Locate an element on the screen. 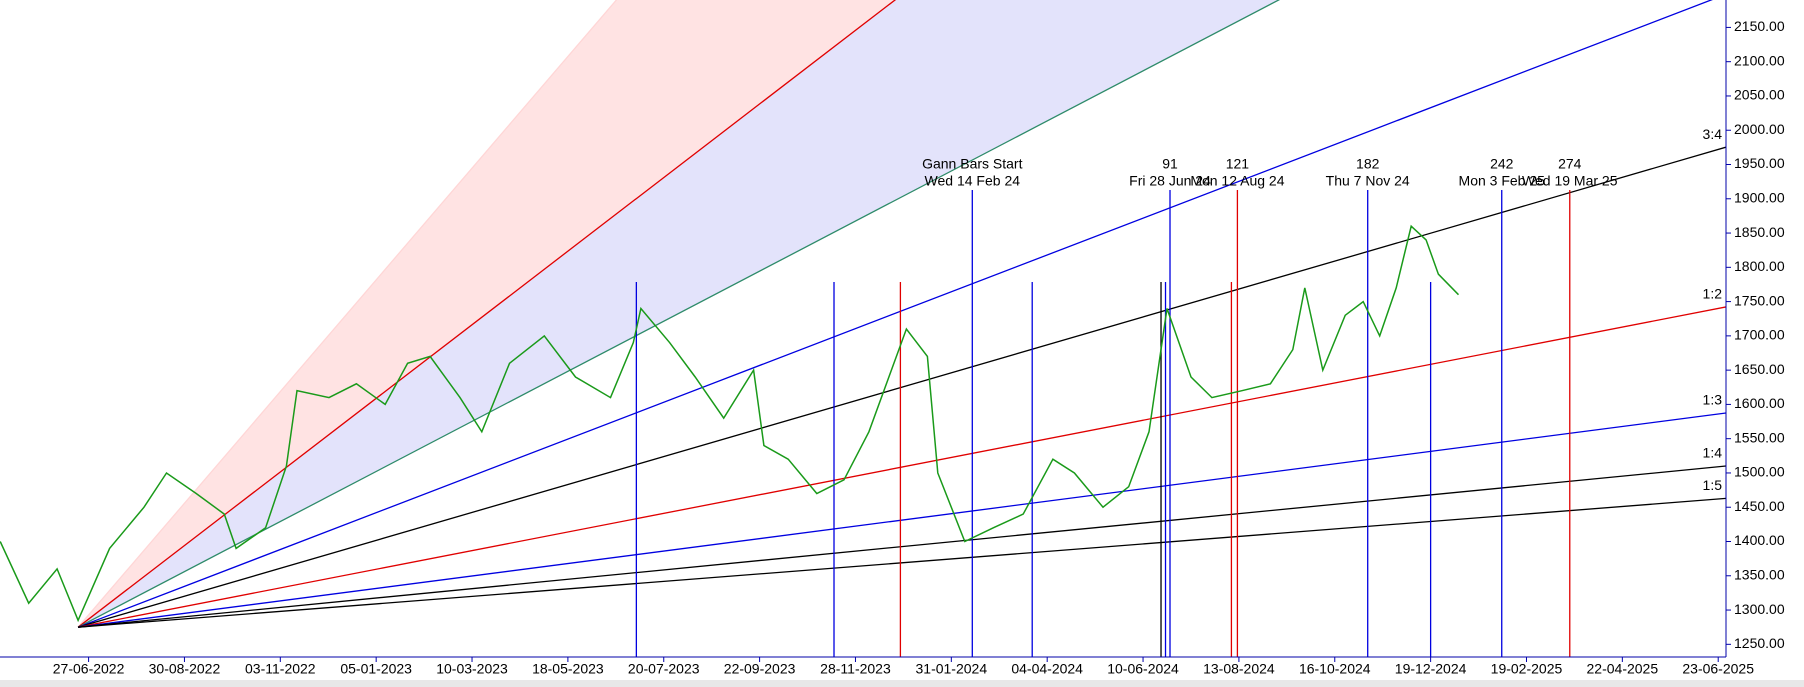 The height and width of the screenshot is (687, 1804). x-tick-label: 05-01-2023 is located at coordinates (376, 669).